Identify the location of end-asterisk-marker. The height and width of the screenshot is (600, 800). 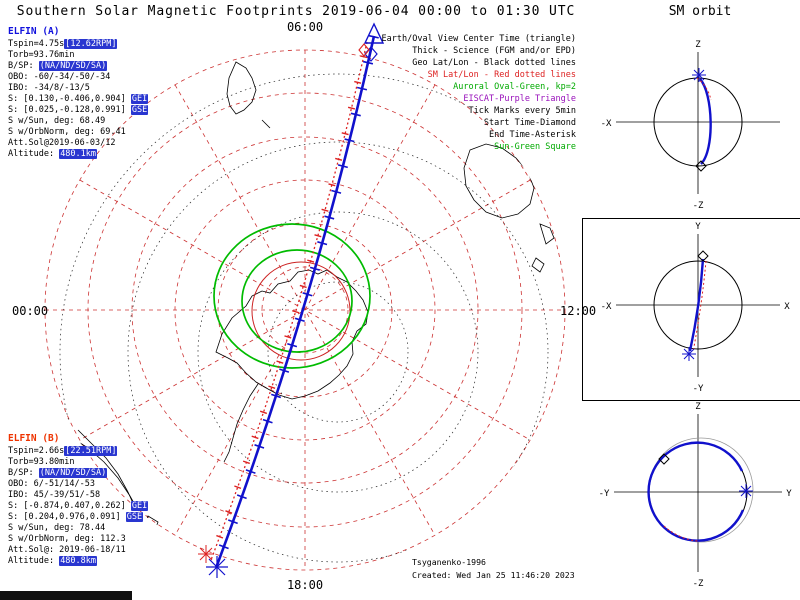
(217, 567).